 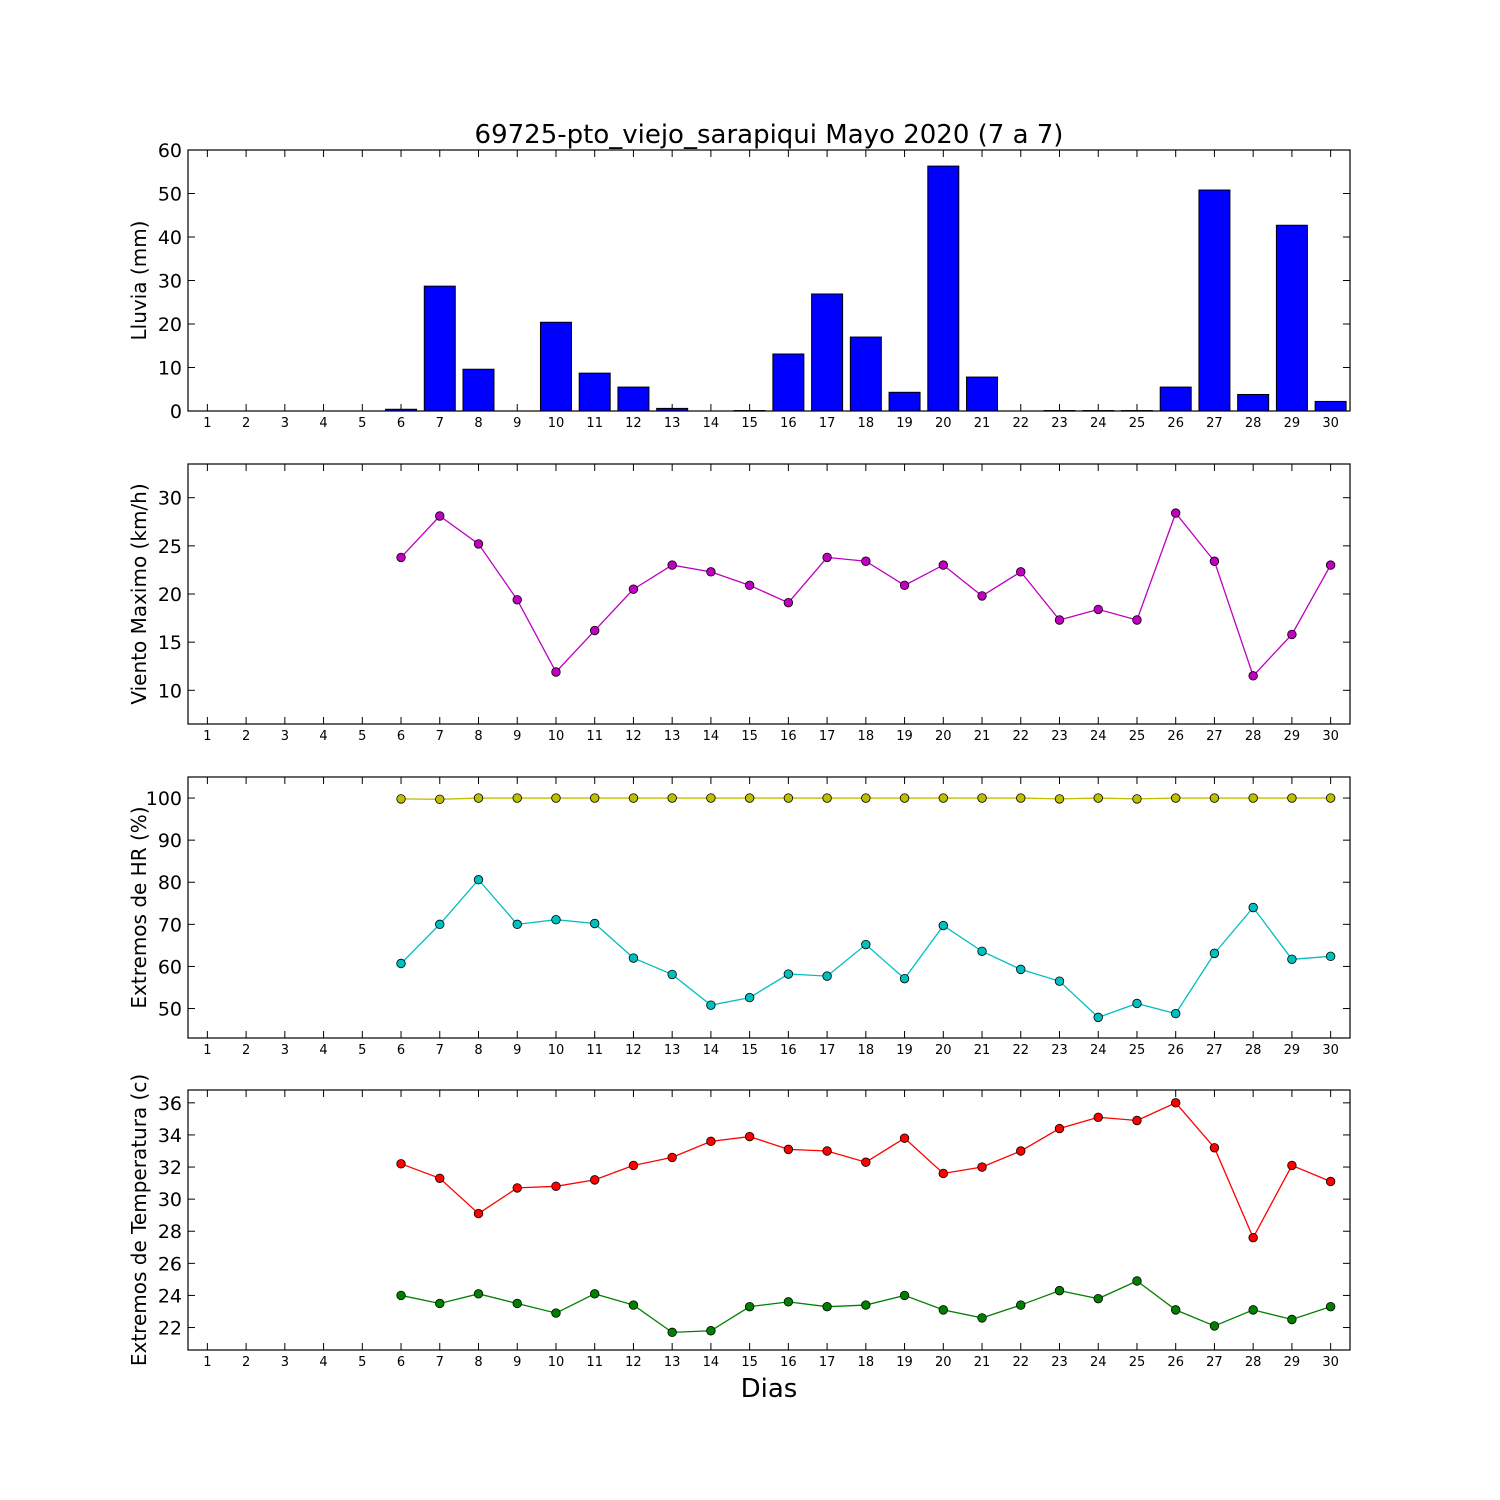 I want to click on temperature-ytick-label: 22, so click(x=170, y=1329).